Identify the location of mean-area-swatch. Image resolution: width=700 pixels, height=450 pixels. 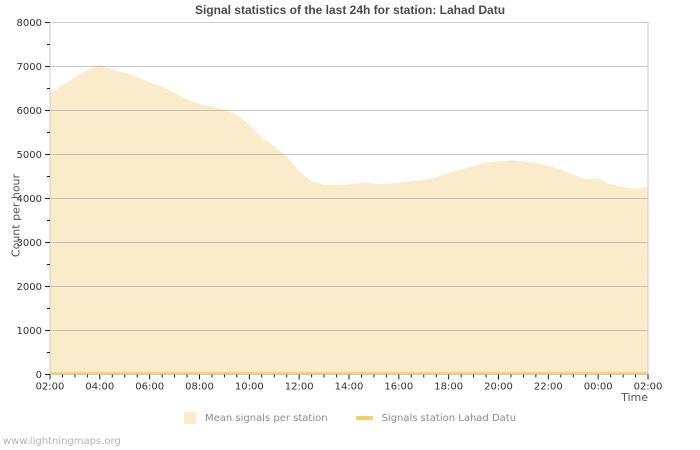
(189, 418).